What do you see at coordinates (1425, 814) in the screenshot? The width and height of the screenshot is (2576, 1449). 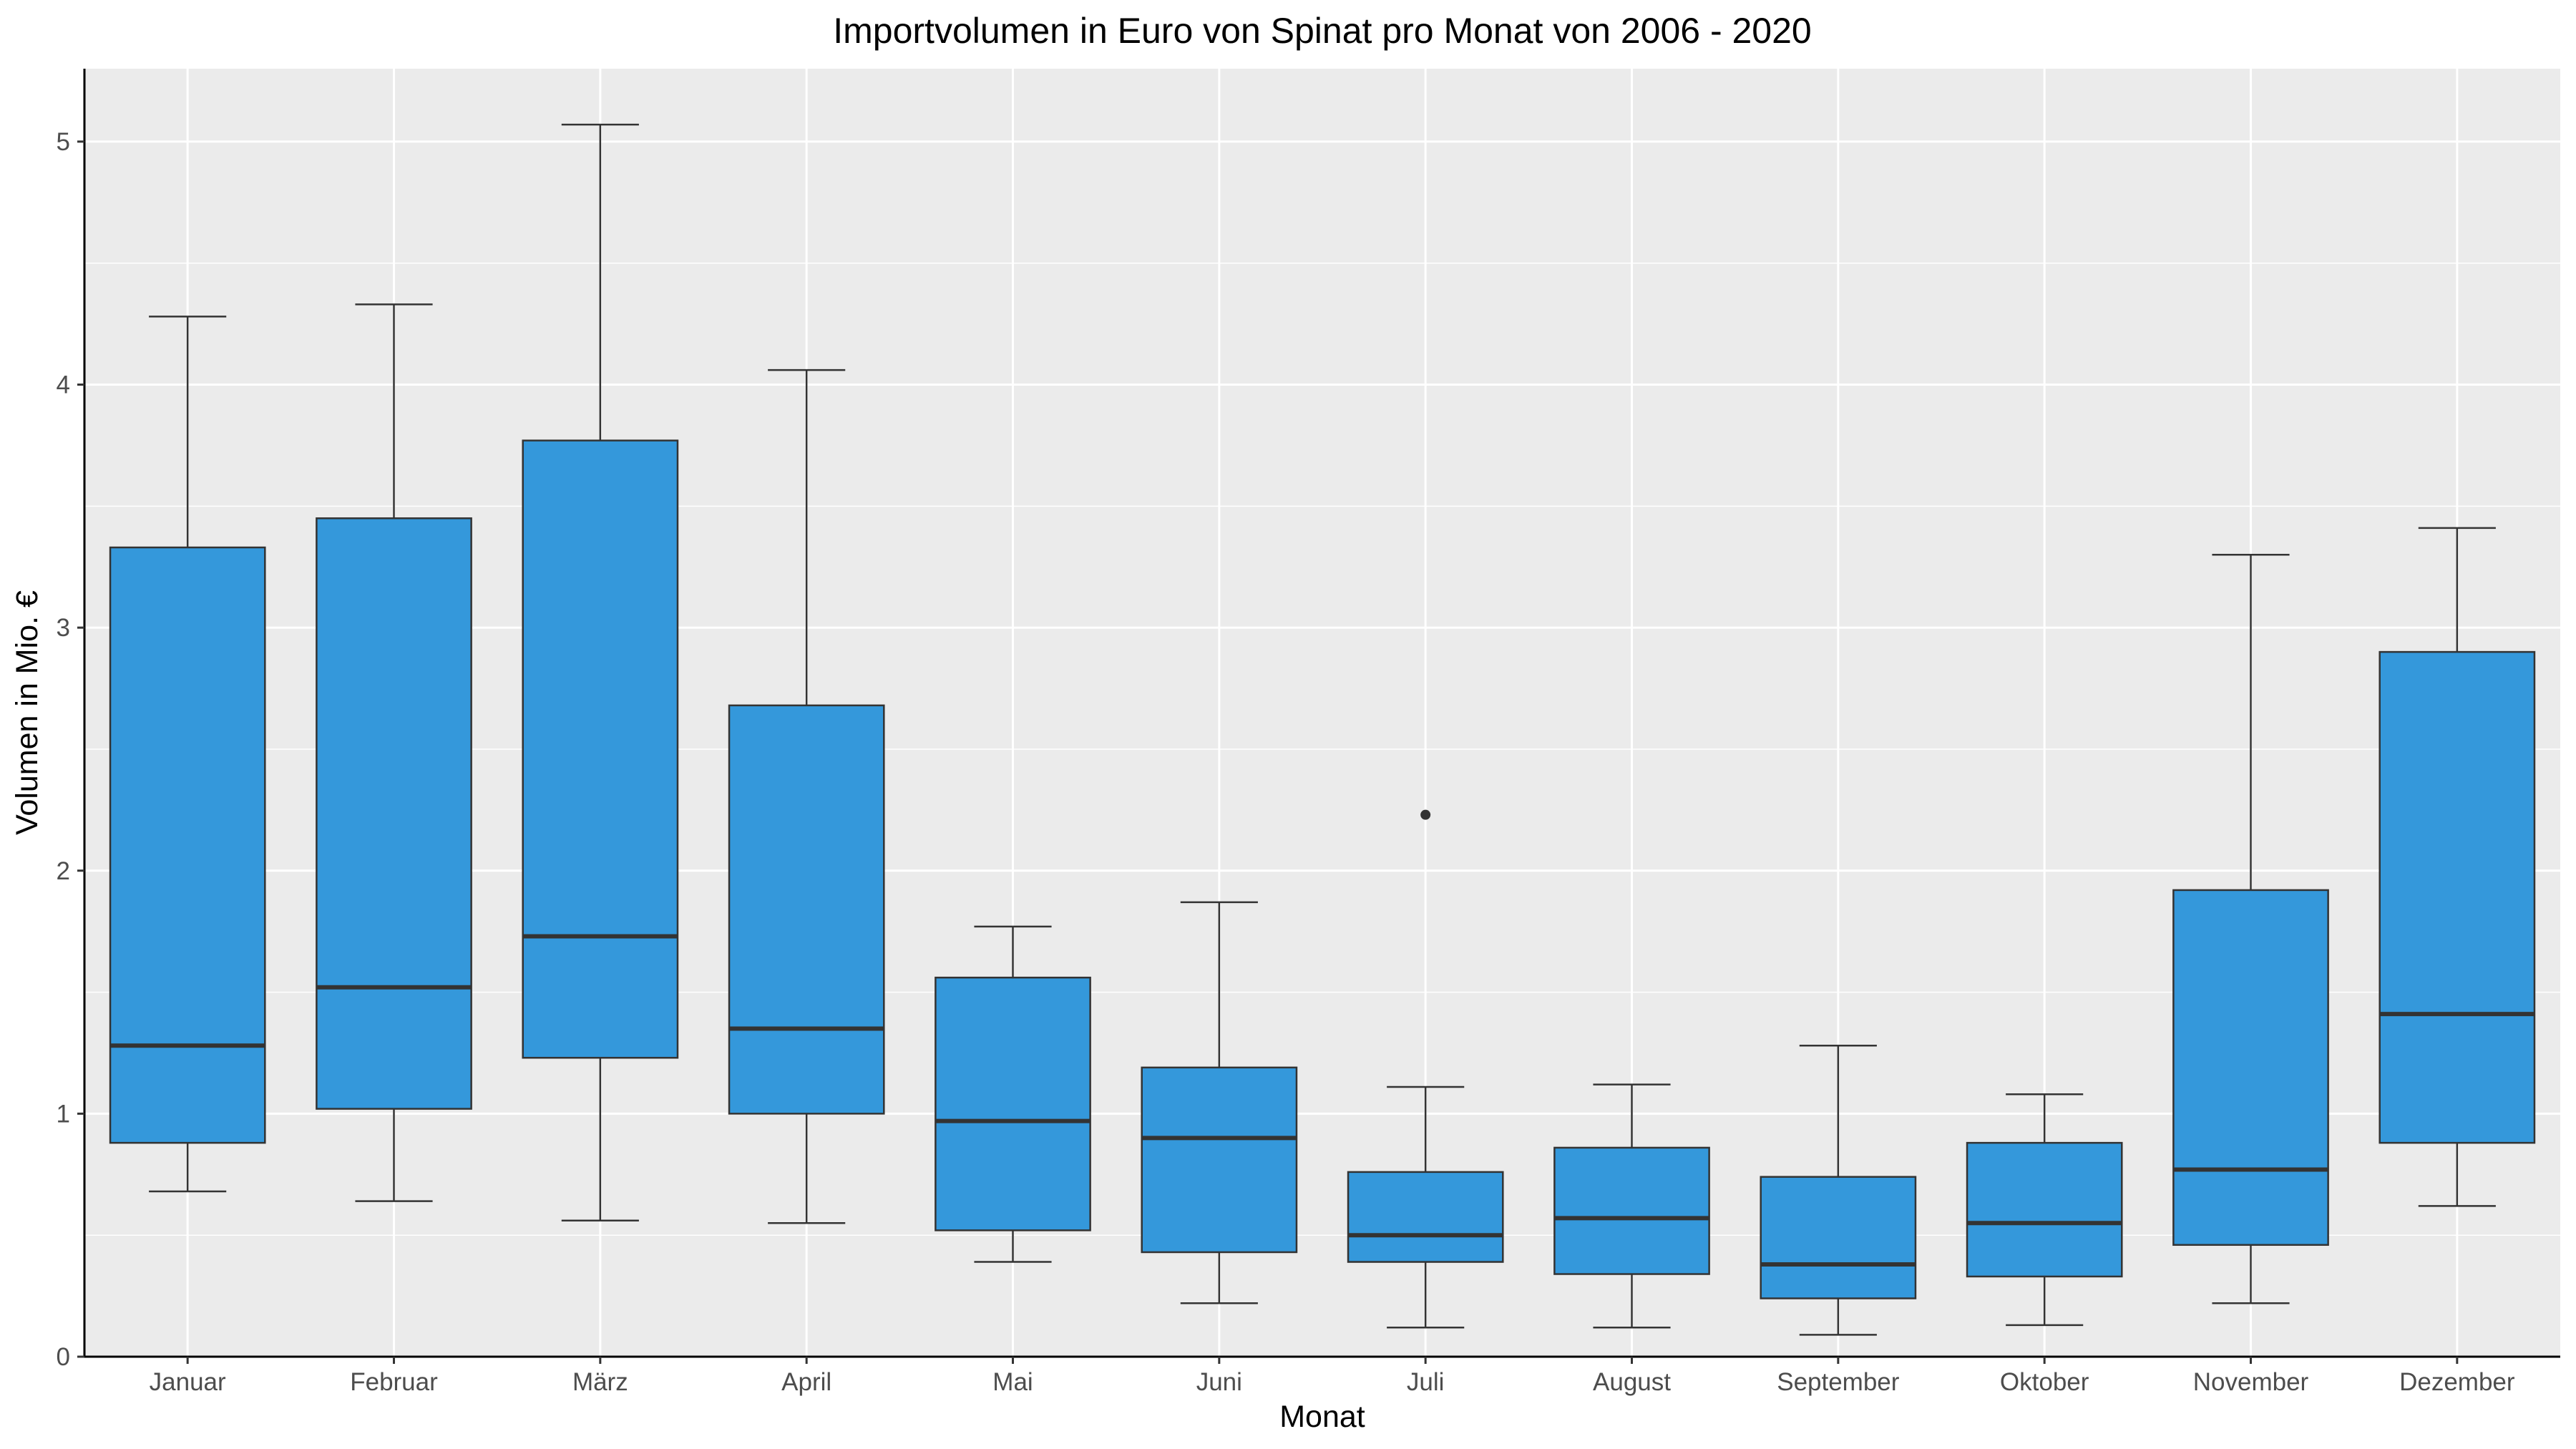 I see `outlier-point` at bounding box center [1425, 814].